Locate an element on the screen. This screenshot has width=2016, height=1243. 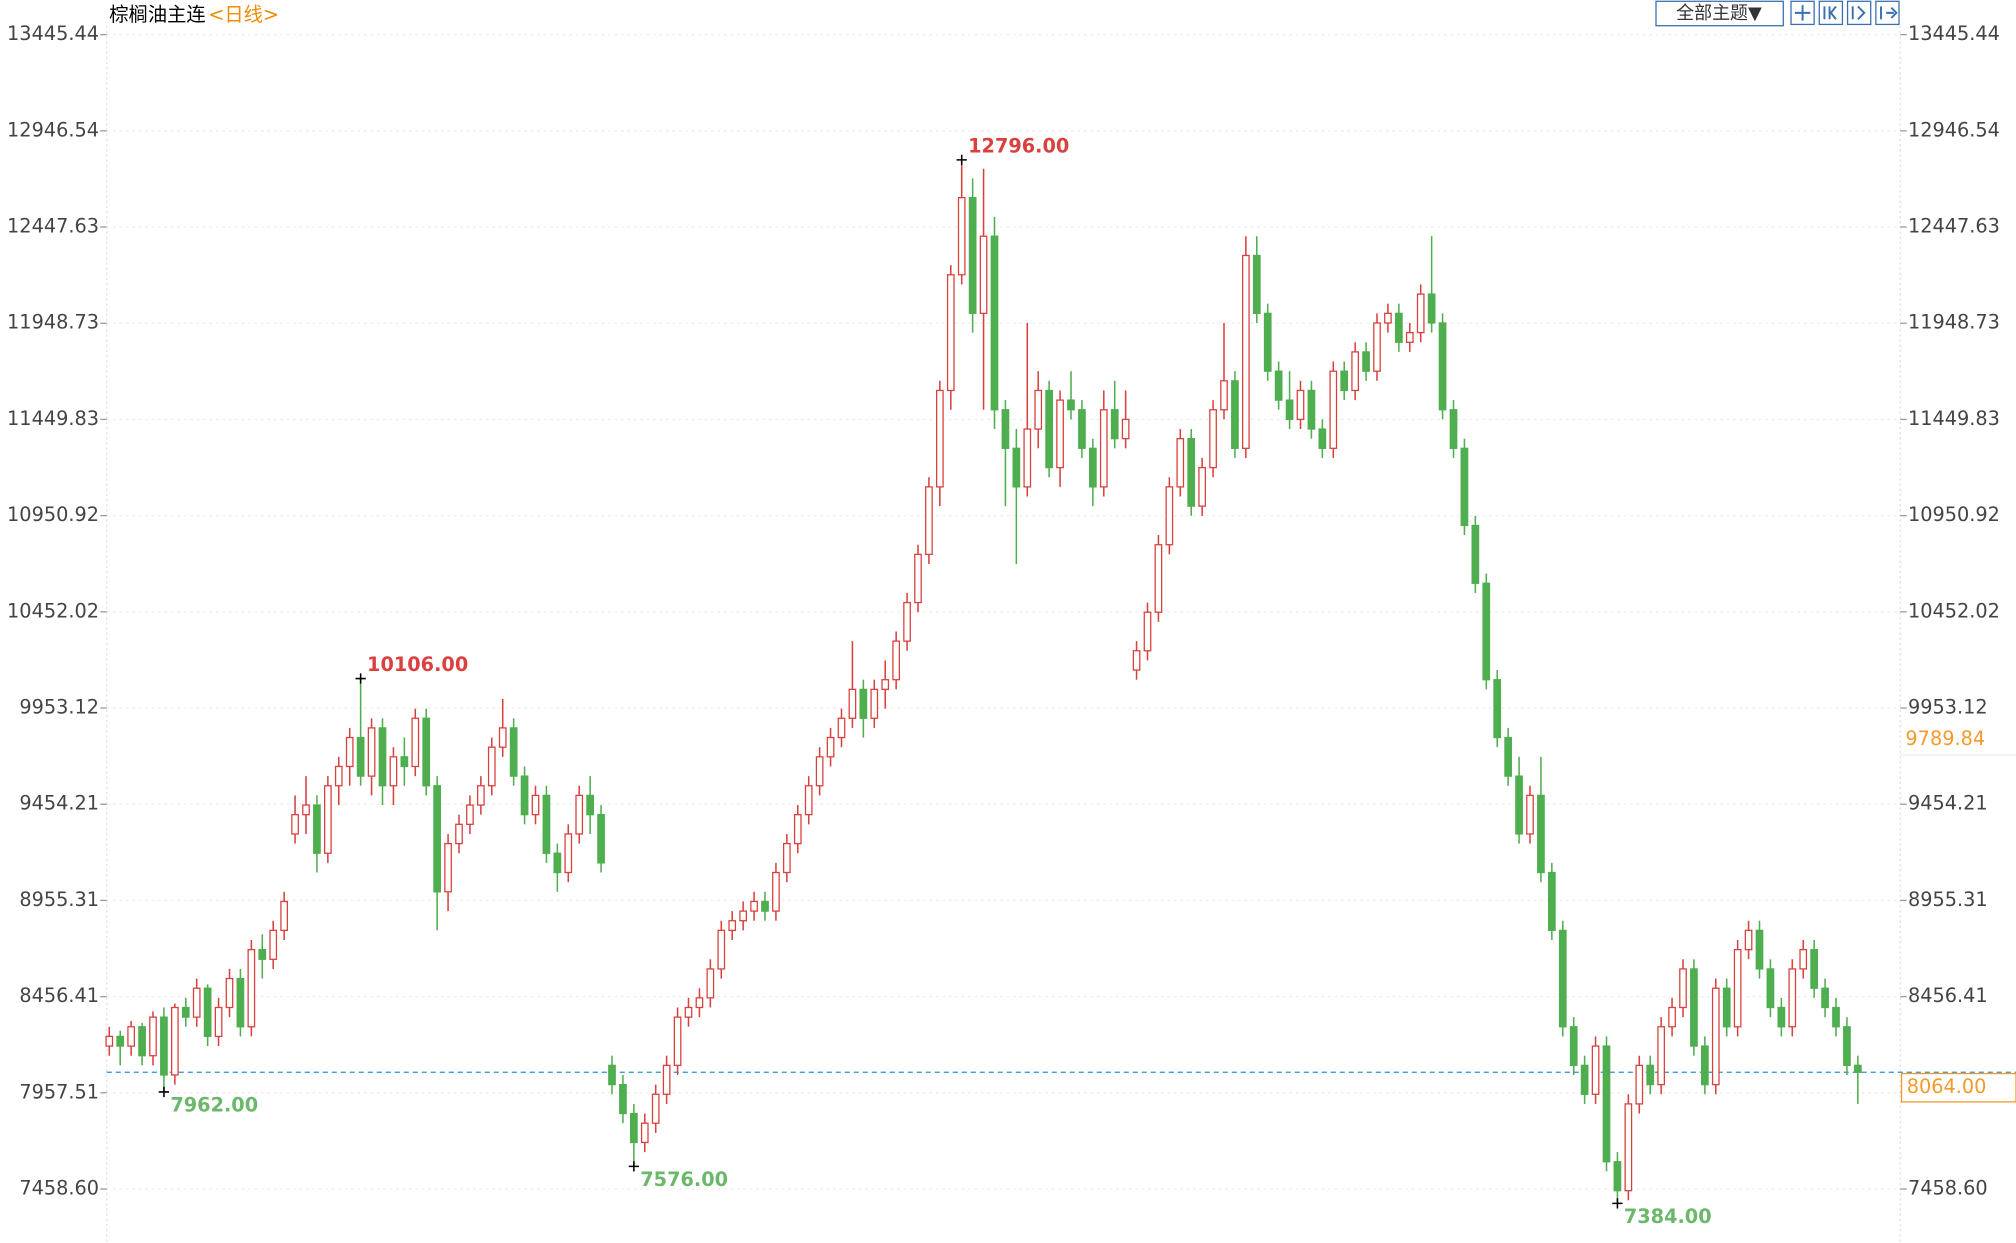
icon-next-glyph is located at coordinates (1858, 12).